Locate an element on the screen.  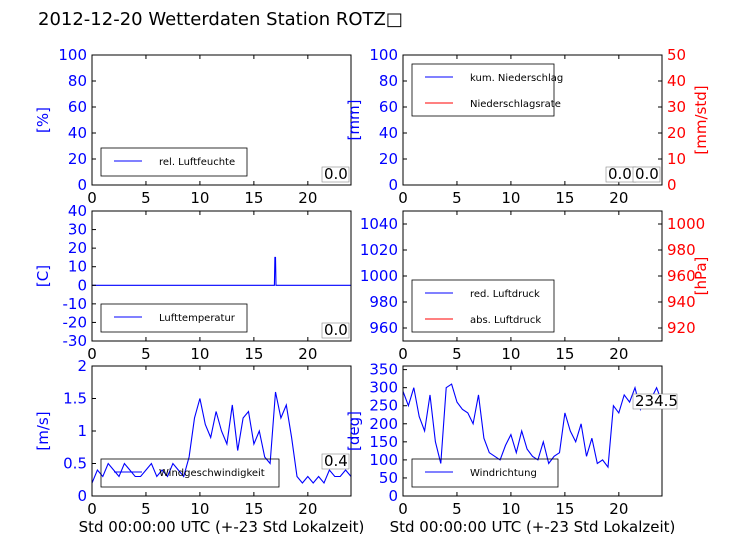
precipitation-y2tick-label-5: 50 is located at coordinates (676, 55).